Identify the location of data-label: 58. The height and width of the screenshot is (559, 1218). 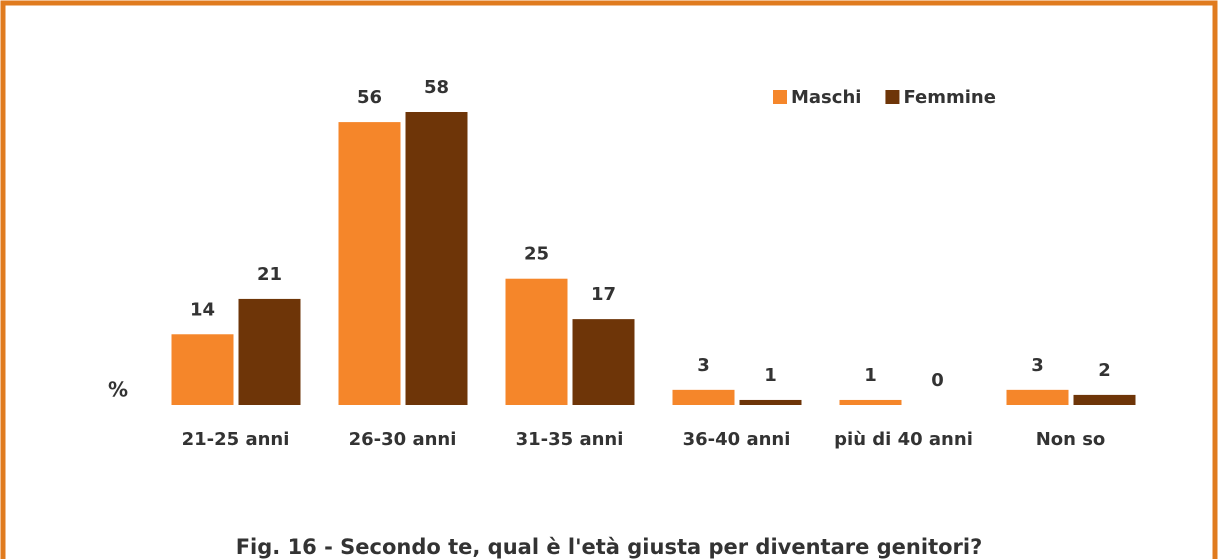
(436, 87).